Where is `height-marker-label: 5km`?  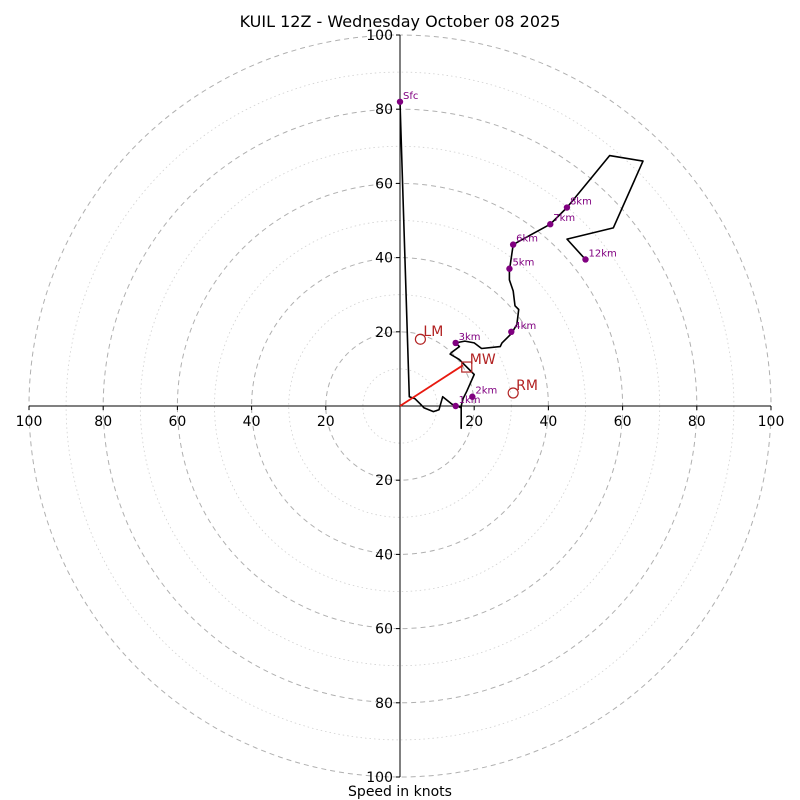
height-marker-label: 5km is located at coordinates (523, 263).